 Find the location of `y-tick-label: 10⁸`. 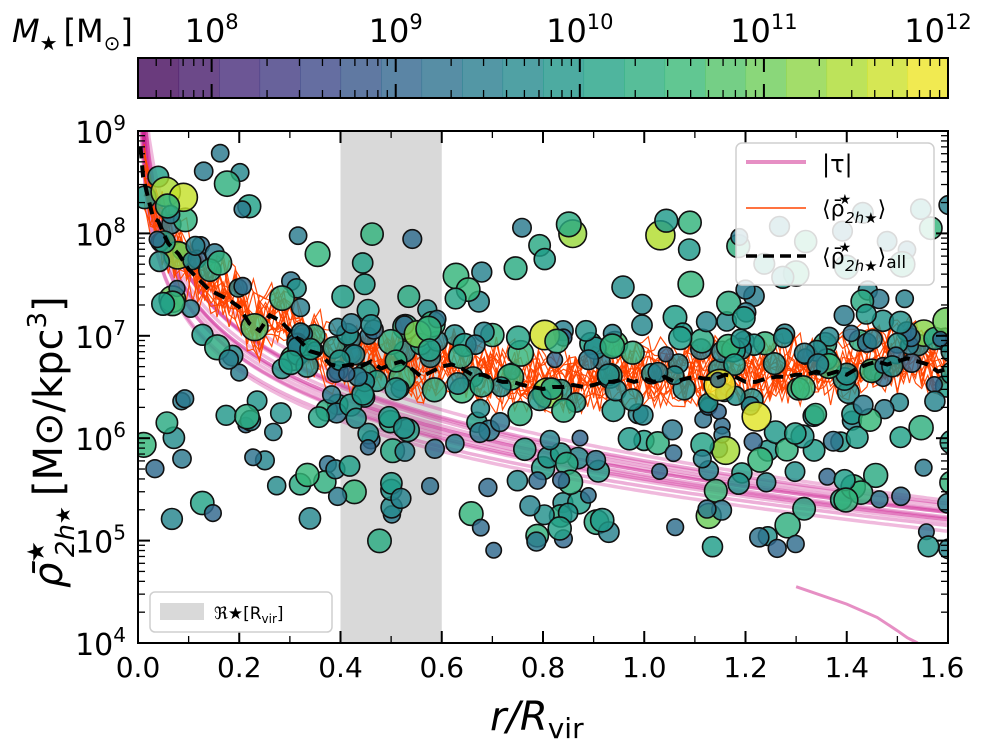

y-tick-label: 10⁸ is located at coordinates (100, 233).